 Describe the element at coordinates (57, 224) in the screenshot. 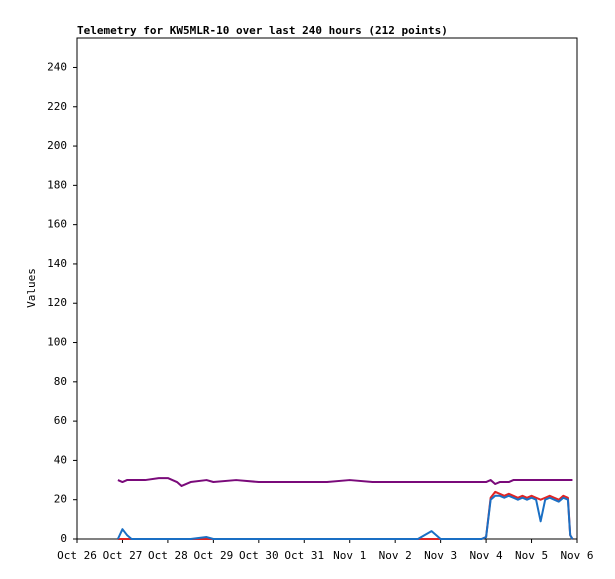

I see `y-tick-label: 160` at that location.